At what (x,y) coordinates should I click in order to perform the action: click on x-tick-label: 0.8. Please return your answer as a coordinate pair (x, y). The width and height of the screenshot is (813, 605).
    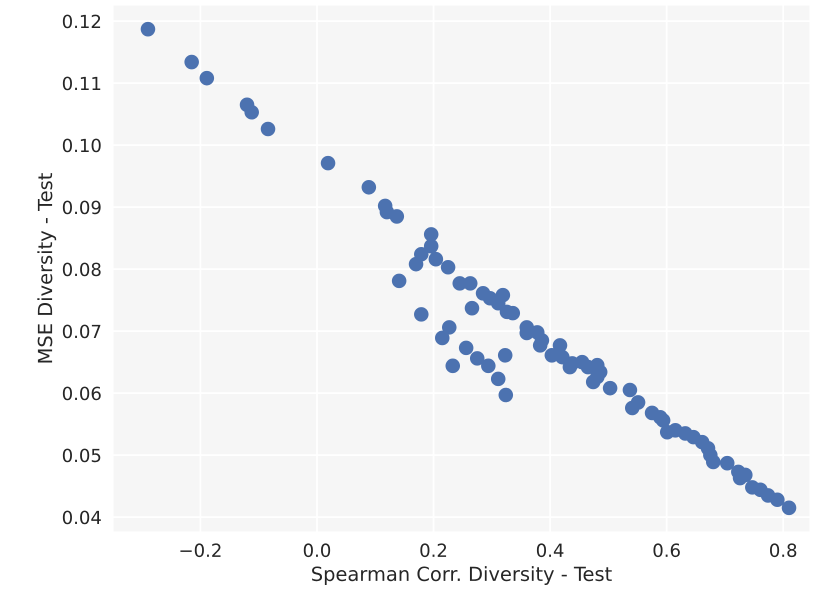
    Looking at the image, I should click on (783, 550).